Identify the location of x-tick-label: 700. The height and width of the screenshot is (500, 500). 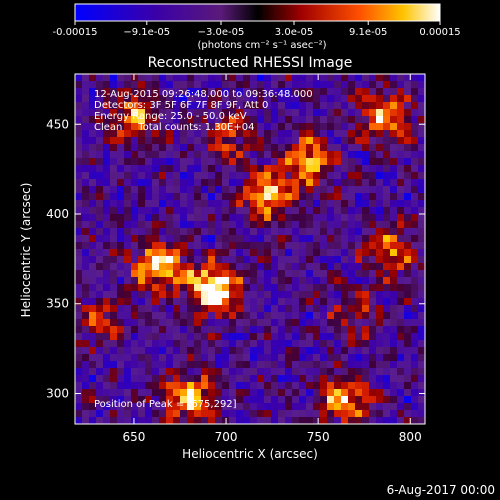
(226, 437).